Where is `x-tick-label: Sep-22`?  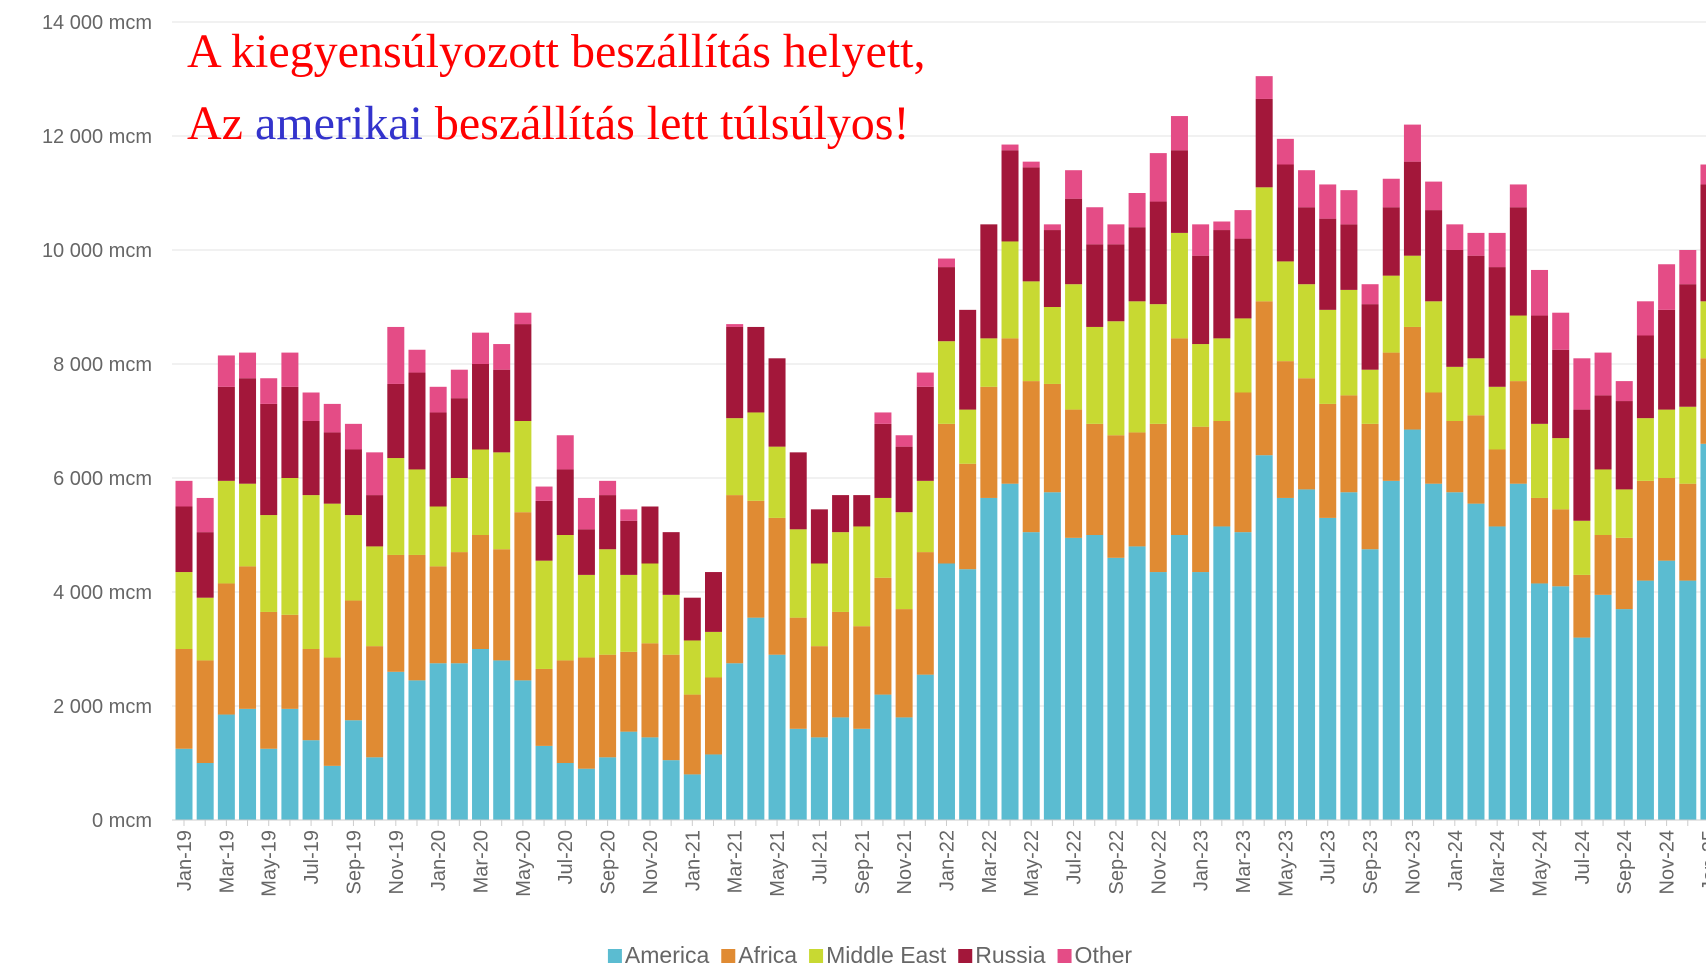
x-tick-label: Sep-22 is located at coordinates (1117, 862).